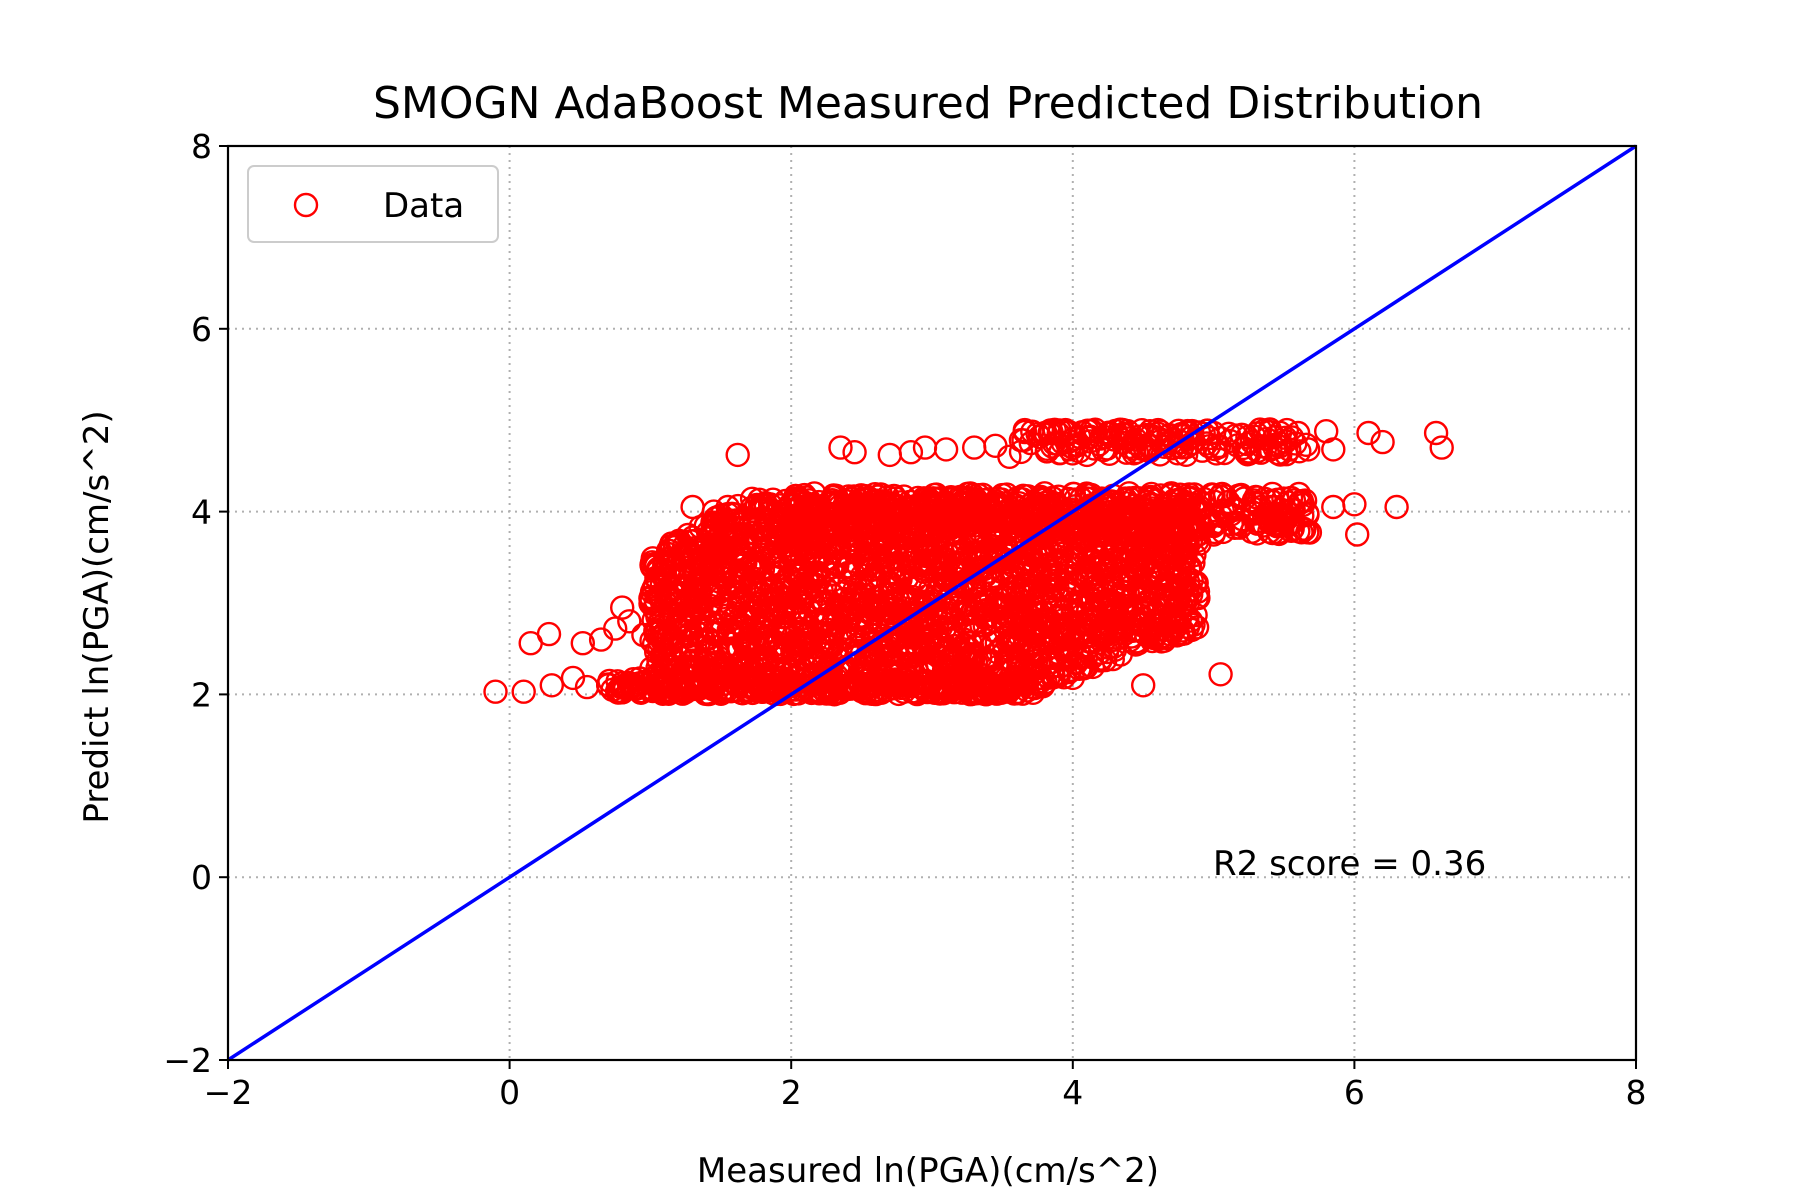 Image resolution: width=1800 pixels, height=1200 pixels. What do you see at coordinates (928, 1171) in the screenshot?
I see `x-axis-label: Measured ln(PGA)(cm/s^2)` at bounding box center [928, 1171].